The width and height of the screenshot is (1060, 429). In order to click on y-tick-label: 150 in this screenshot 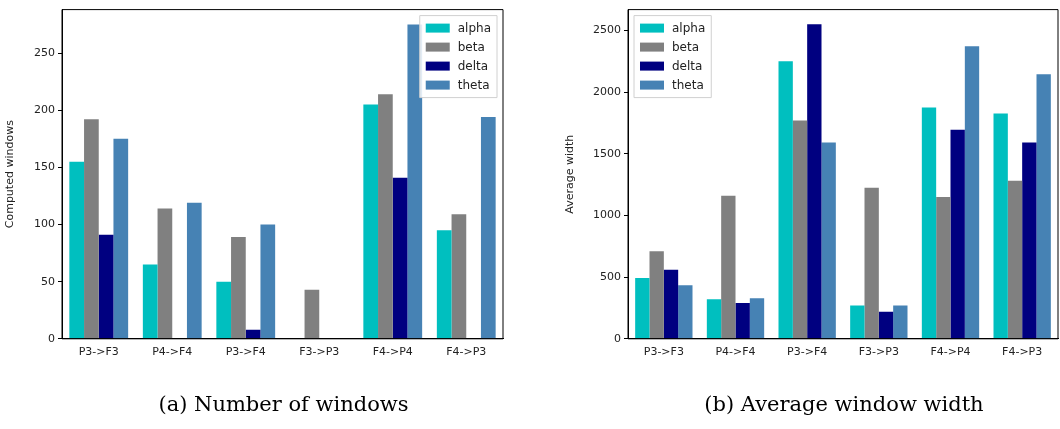, I will do `click(44, 167)`.